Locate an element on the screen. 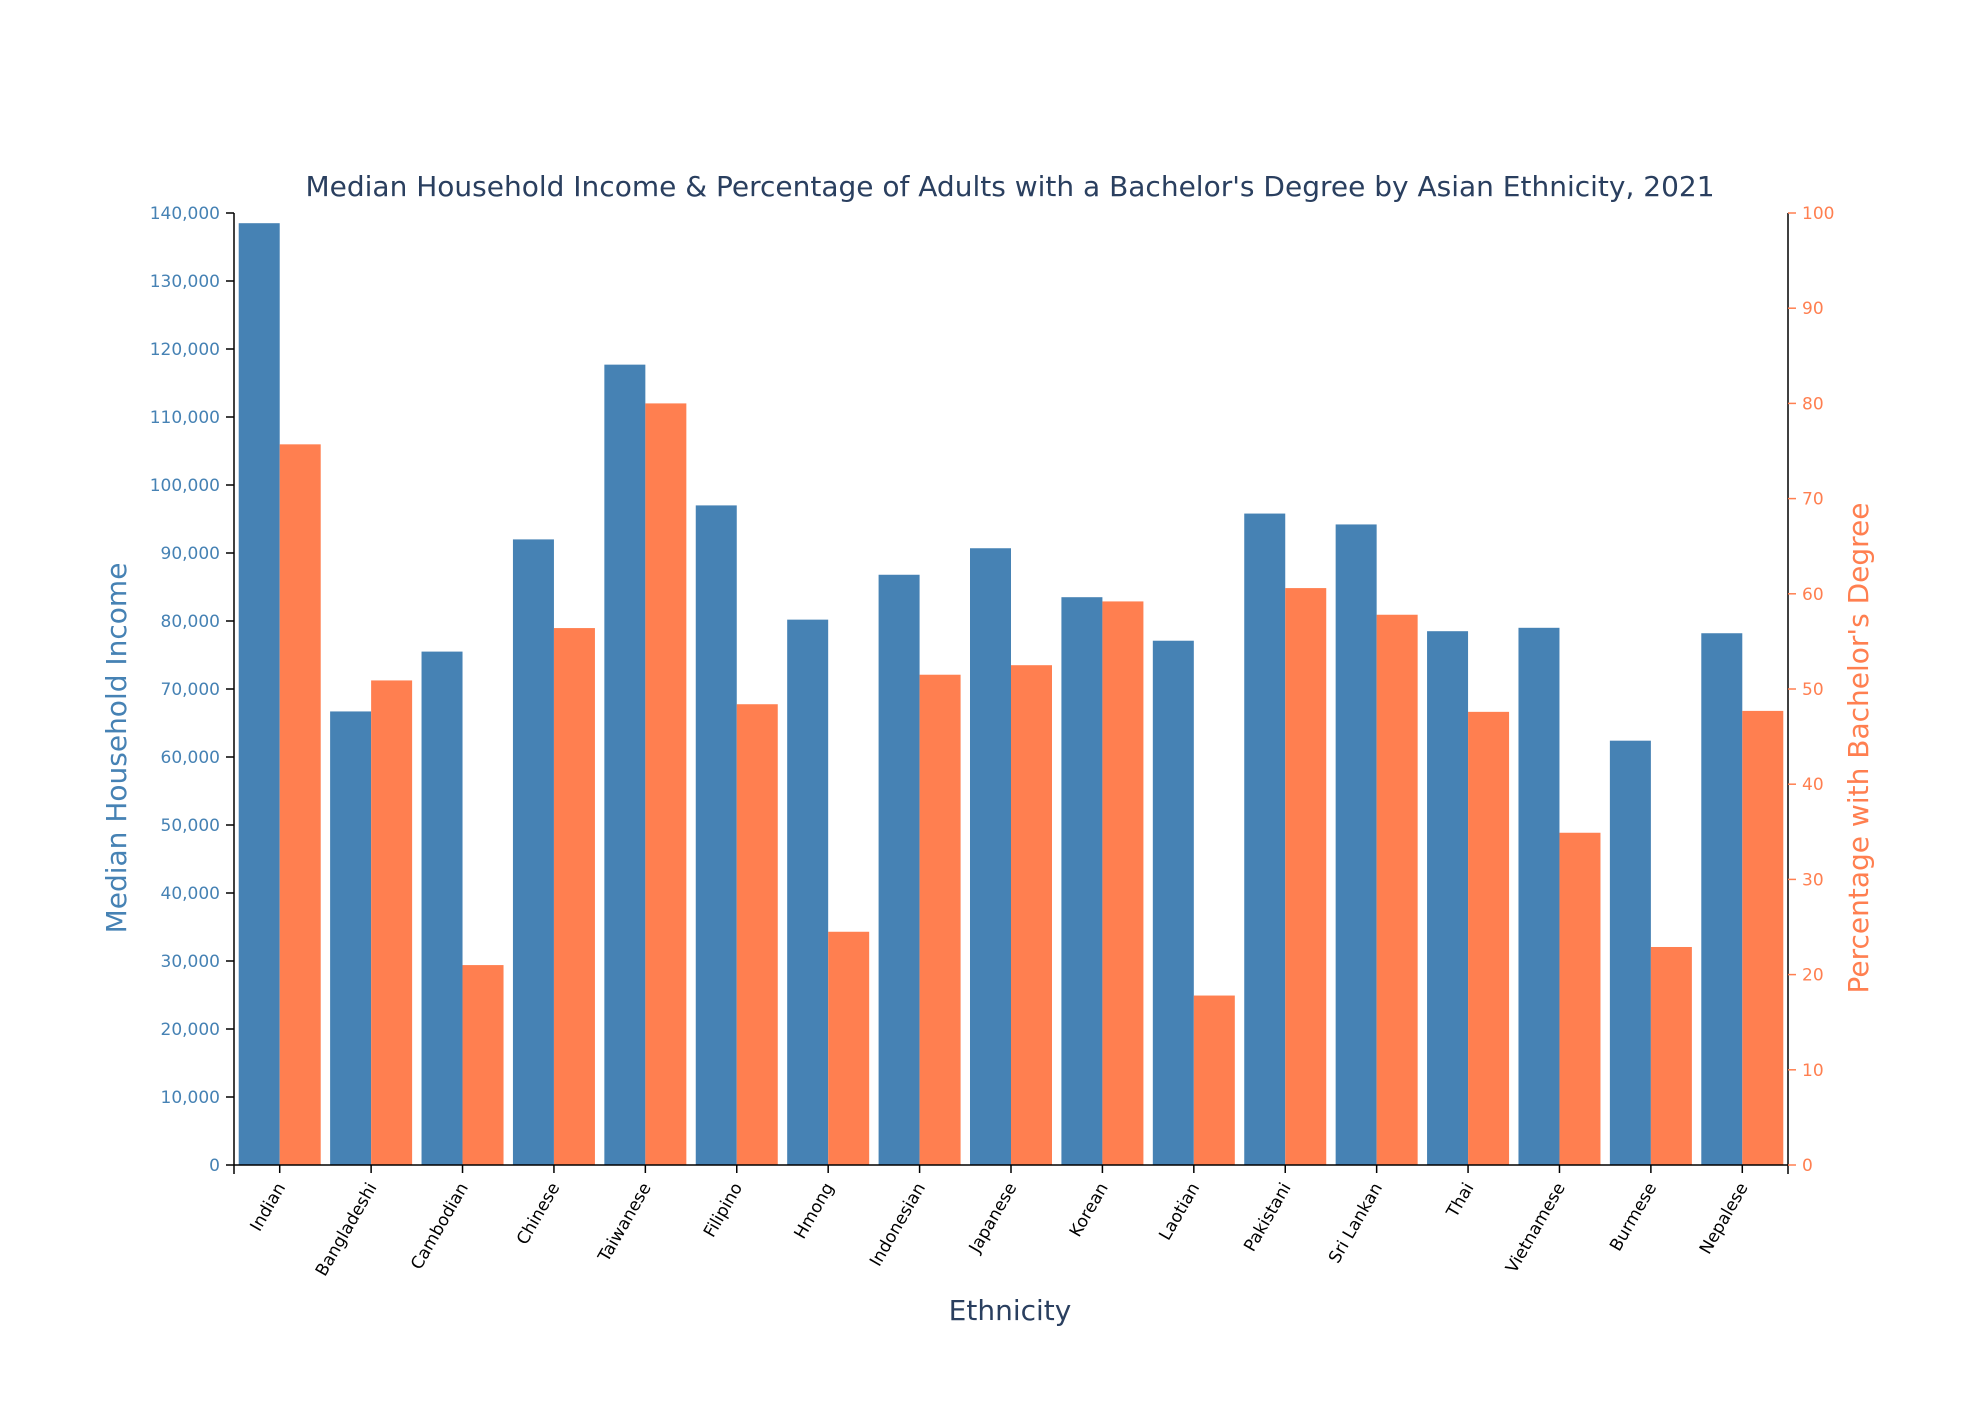 The width and height of the screenshot is (1970, 1428). y-tick-label: 0 is located at coordinates (214, 1166).